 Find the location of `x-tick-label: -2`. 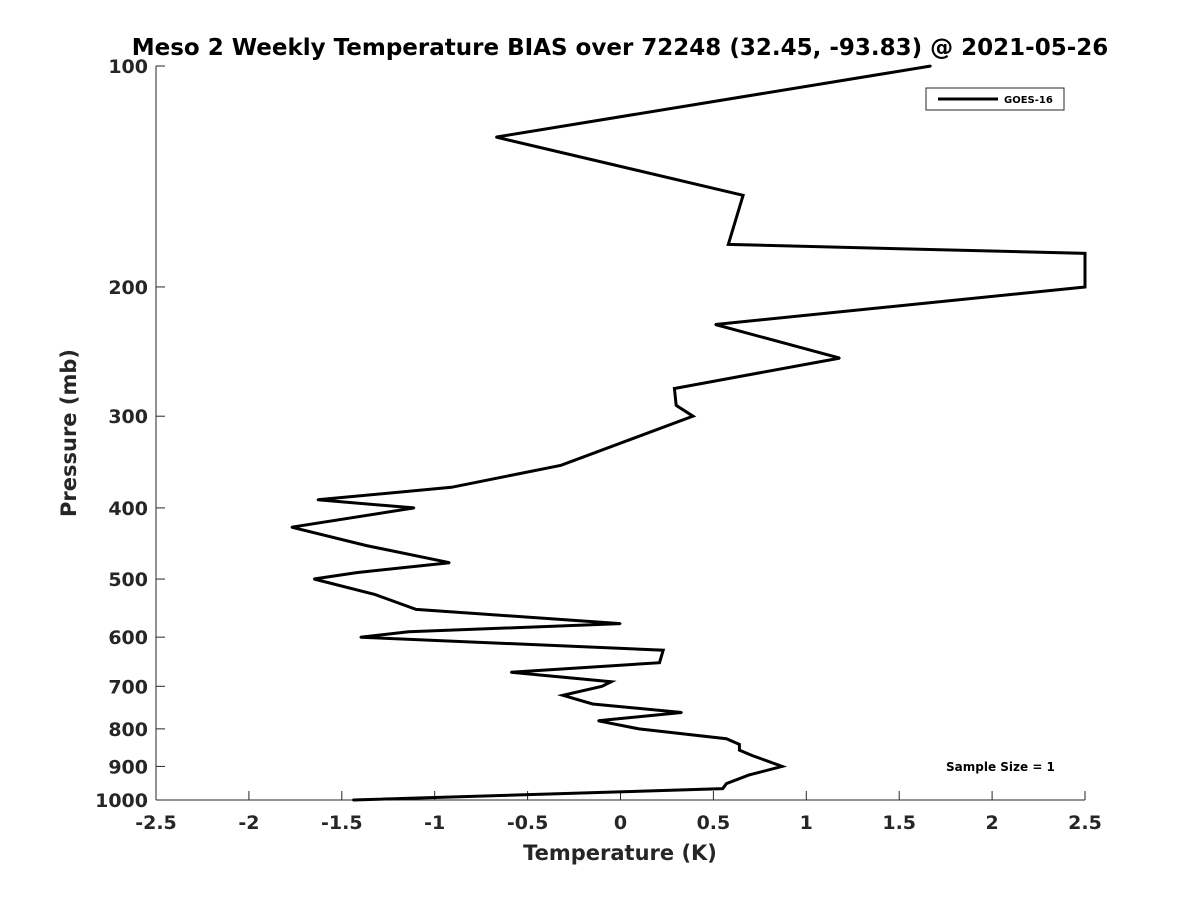

x-tick-label: -2 is located at coordinates (248, 823).